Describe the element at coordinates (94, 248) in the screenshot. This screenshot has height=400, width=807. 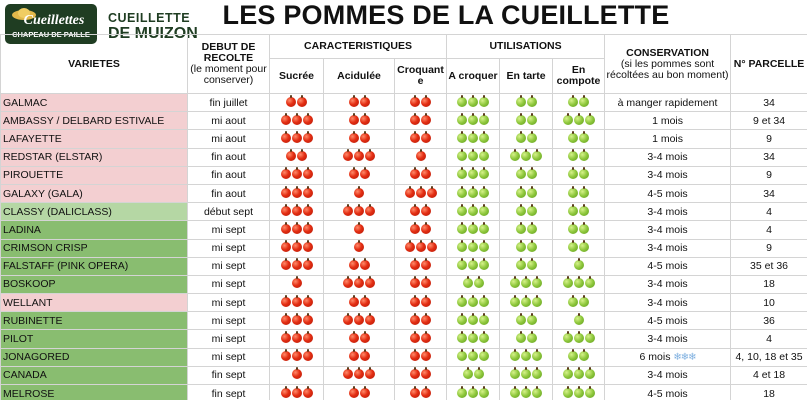
I see `variety-name: CRIMSON CRISP` at that location.